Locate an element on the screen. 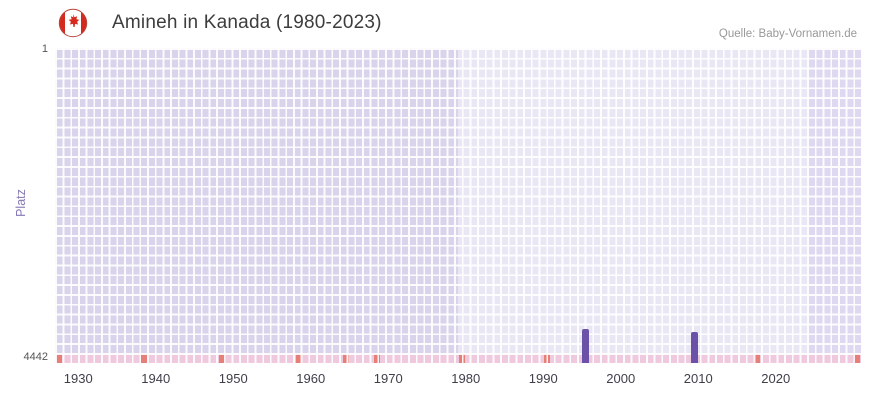 Image resolution: width=873 pixels, height=402 pixels. x-tick-label: 1950 is located at coordinates (233, 378).